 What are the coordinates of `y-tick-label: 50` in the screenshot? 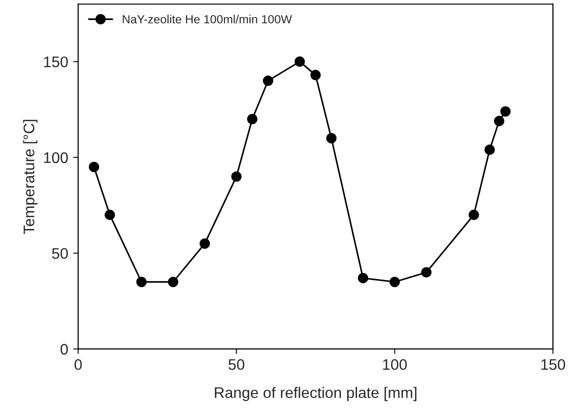 It's located at (60, 253).